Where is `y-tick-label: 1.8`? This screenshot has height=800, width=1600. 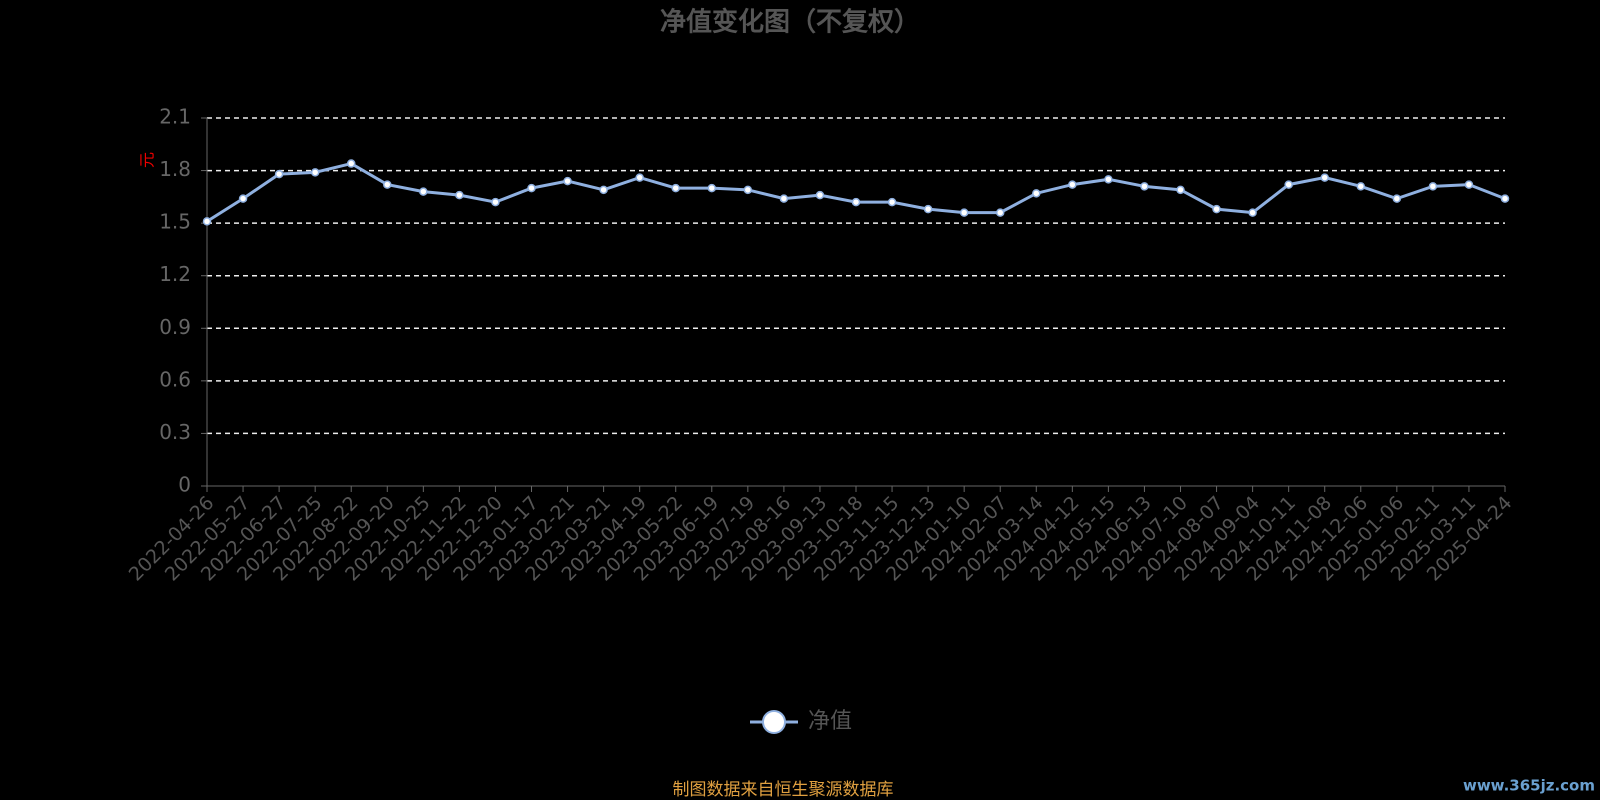 y-tick-label: 1.8 is located at coordinates (175, 169).